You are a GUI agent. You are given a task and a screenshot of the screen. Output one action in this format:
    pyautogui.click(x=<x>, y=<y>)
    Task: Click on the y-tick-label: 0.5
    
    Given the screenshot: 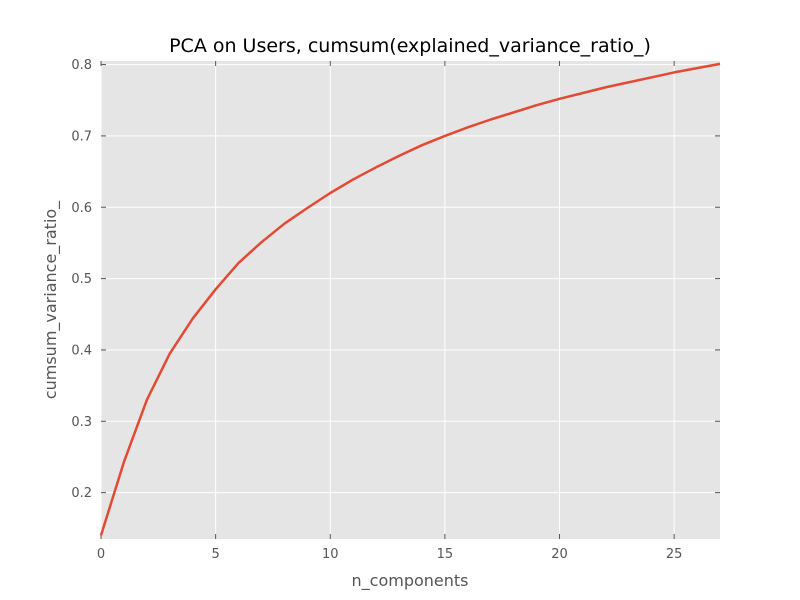 What is the action you would take?
    pyautogui.click(x=81, y=279)
    